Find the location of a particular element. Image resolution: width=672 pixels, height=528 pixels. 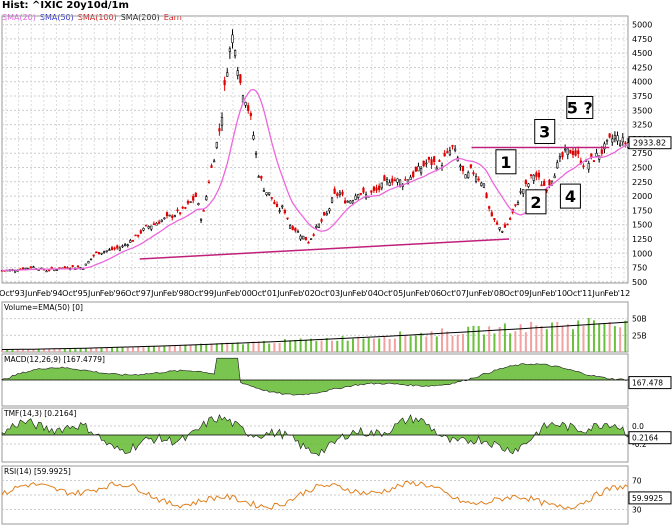

tmf-value-tag is located at coordinates (650, 438).